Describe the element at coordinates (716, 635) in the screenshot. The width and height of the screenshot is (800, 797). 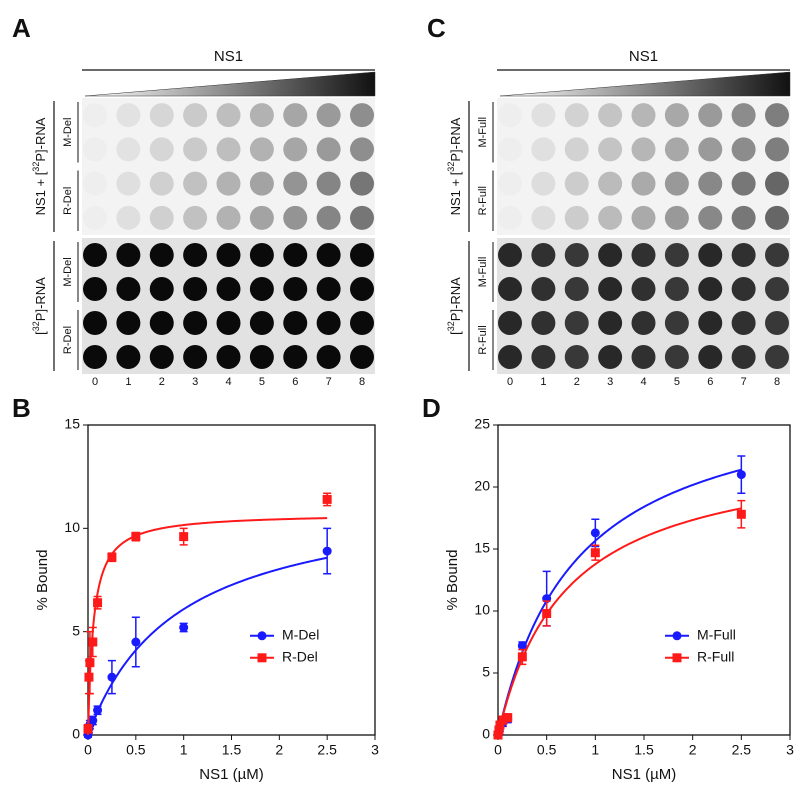
I see `legend-label: M-Full` at that location.